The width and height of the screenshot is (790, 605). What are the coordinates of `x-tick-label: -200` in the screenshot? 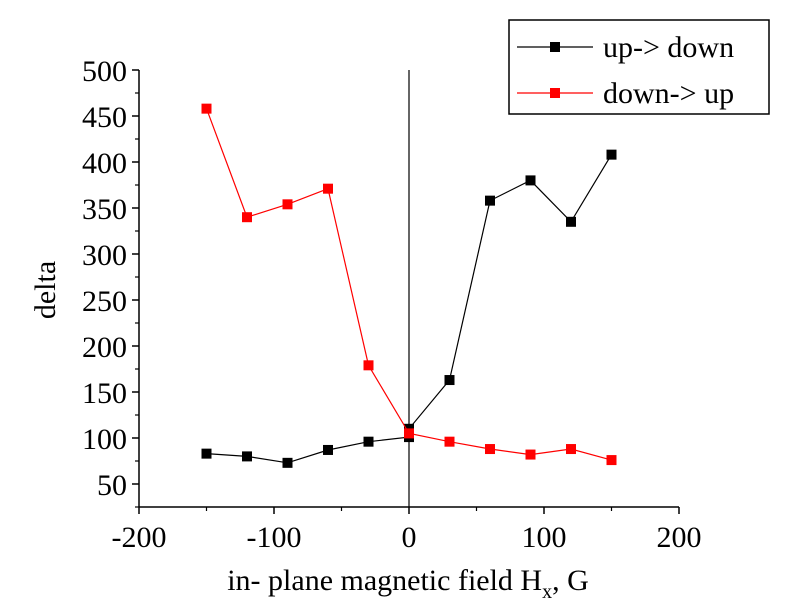 It's located at (139, 537).